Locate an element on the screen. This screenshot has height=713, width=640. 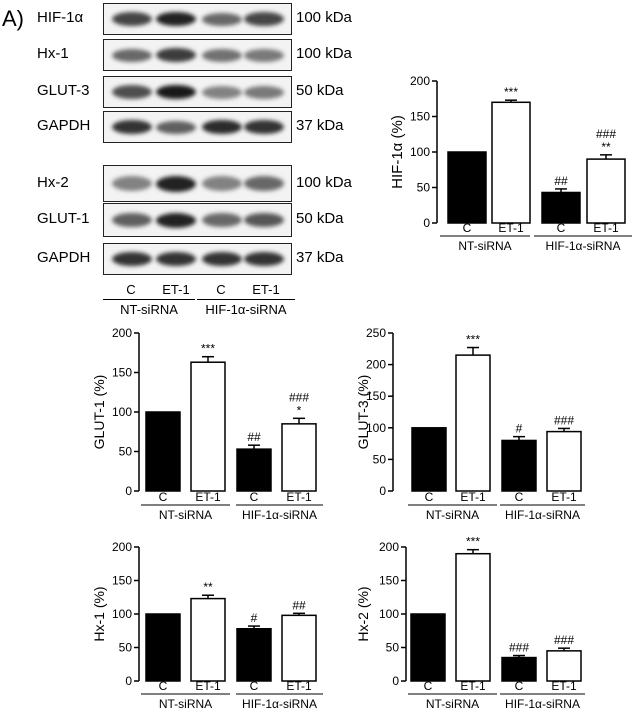
y-tick-label: 250 is located at coordinates (376, 333).